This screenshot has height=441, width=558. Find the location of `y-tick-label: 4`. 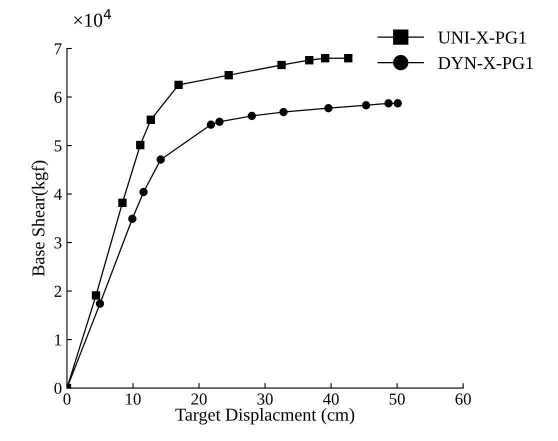

y-tick-label: 4 is located at coordinates (58, 194).